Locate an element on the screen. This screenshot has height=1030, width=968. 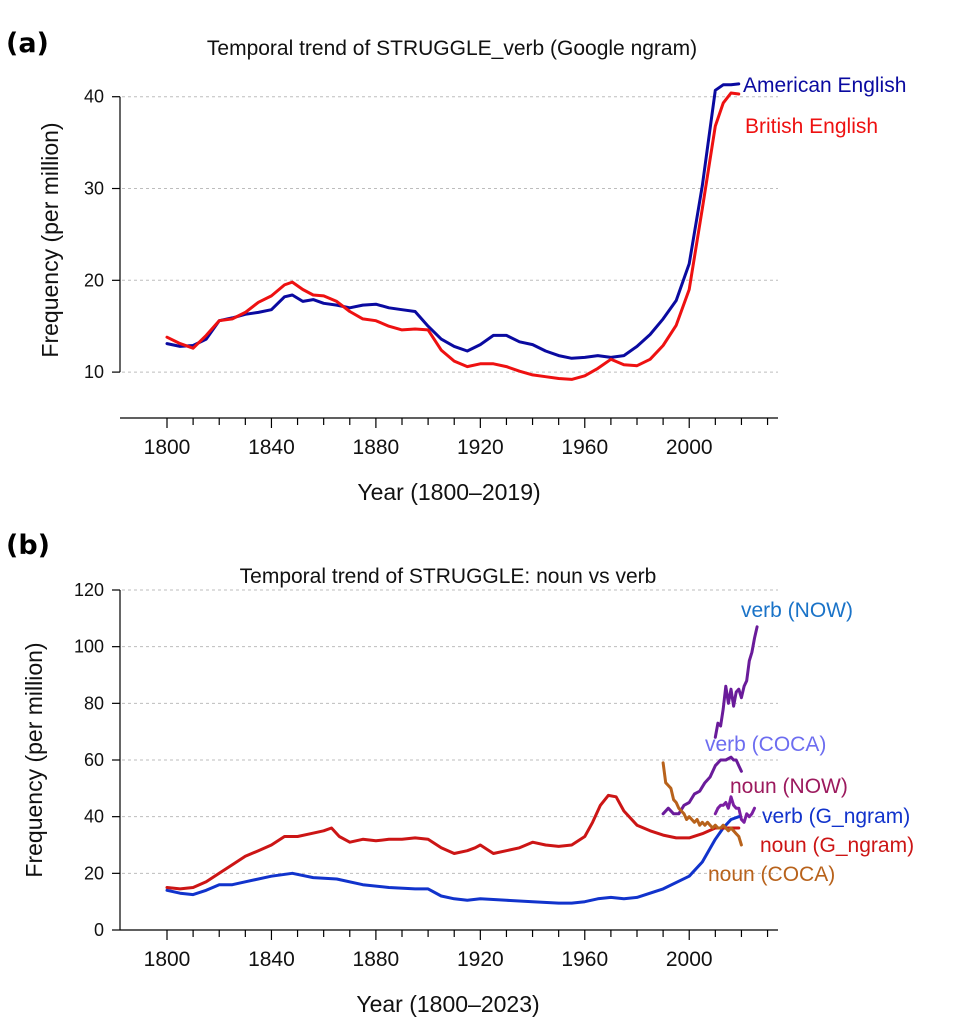
legend-british-english: British English is located at coordinates (811, 126).